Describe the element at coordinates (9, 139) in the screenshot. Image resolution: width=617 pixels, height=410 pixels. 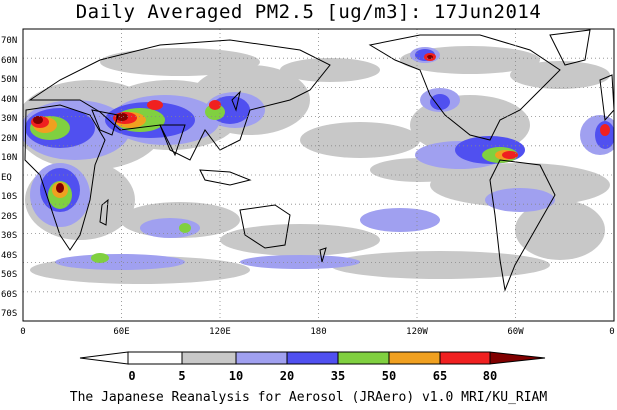
I see `lat-label: 20N` at that location.